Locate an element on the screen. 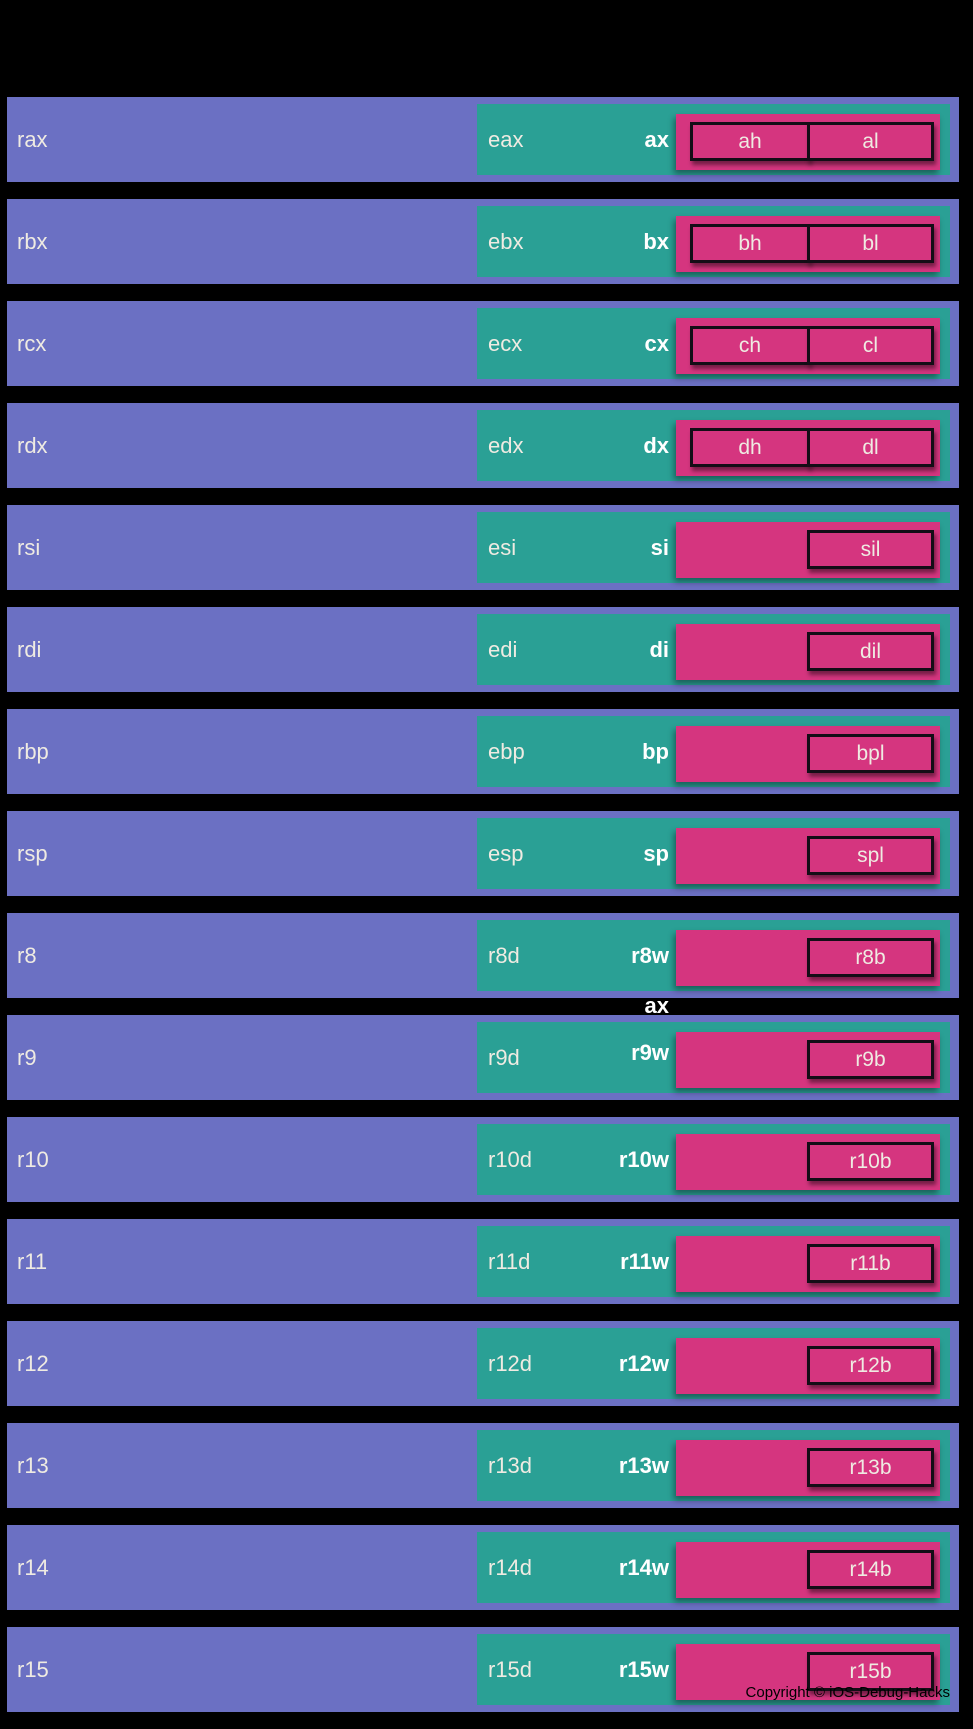  low-byte-label: r11b is located at coordinates (870, 1263).